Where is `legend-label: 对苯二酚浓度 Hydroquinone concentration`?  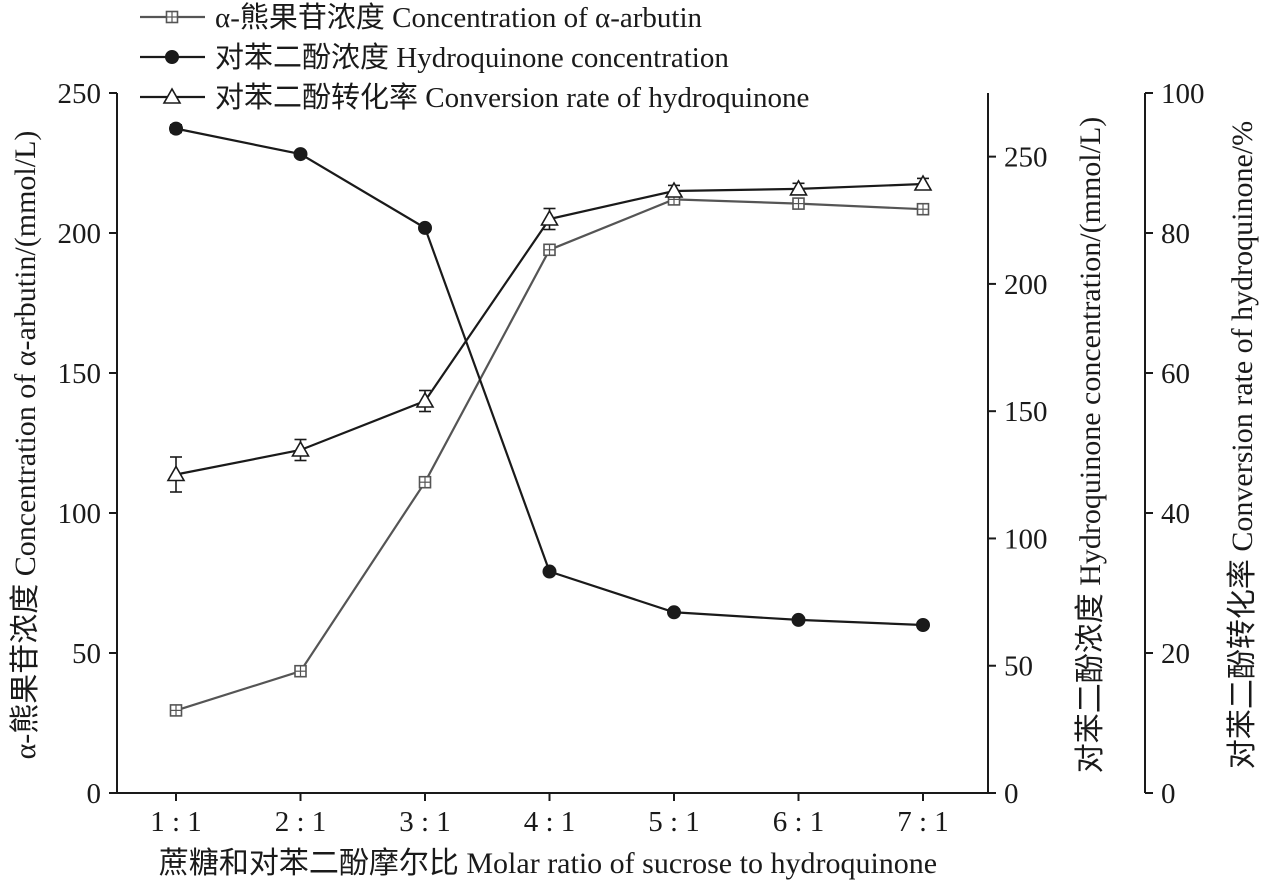
legend-label: 对苯二酚浓度 Hydroquinone concentration is located at coordinates (472, 57).